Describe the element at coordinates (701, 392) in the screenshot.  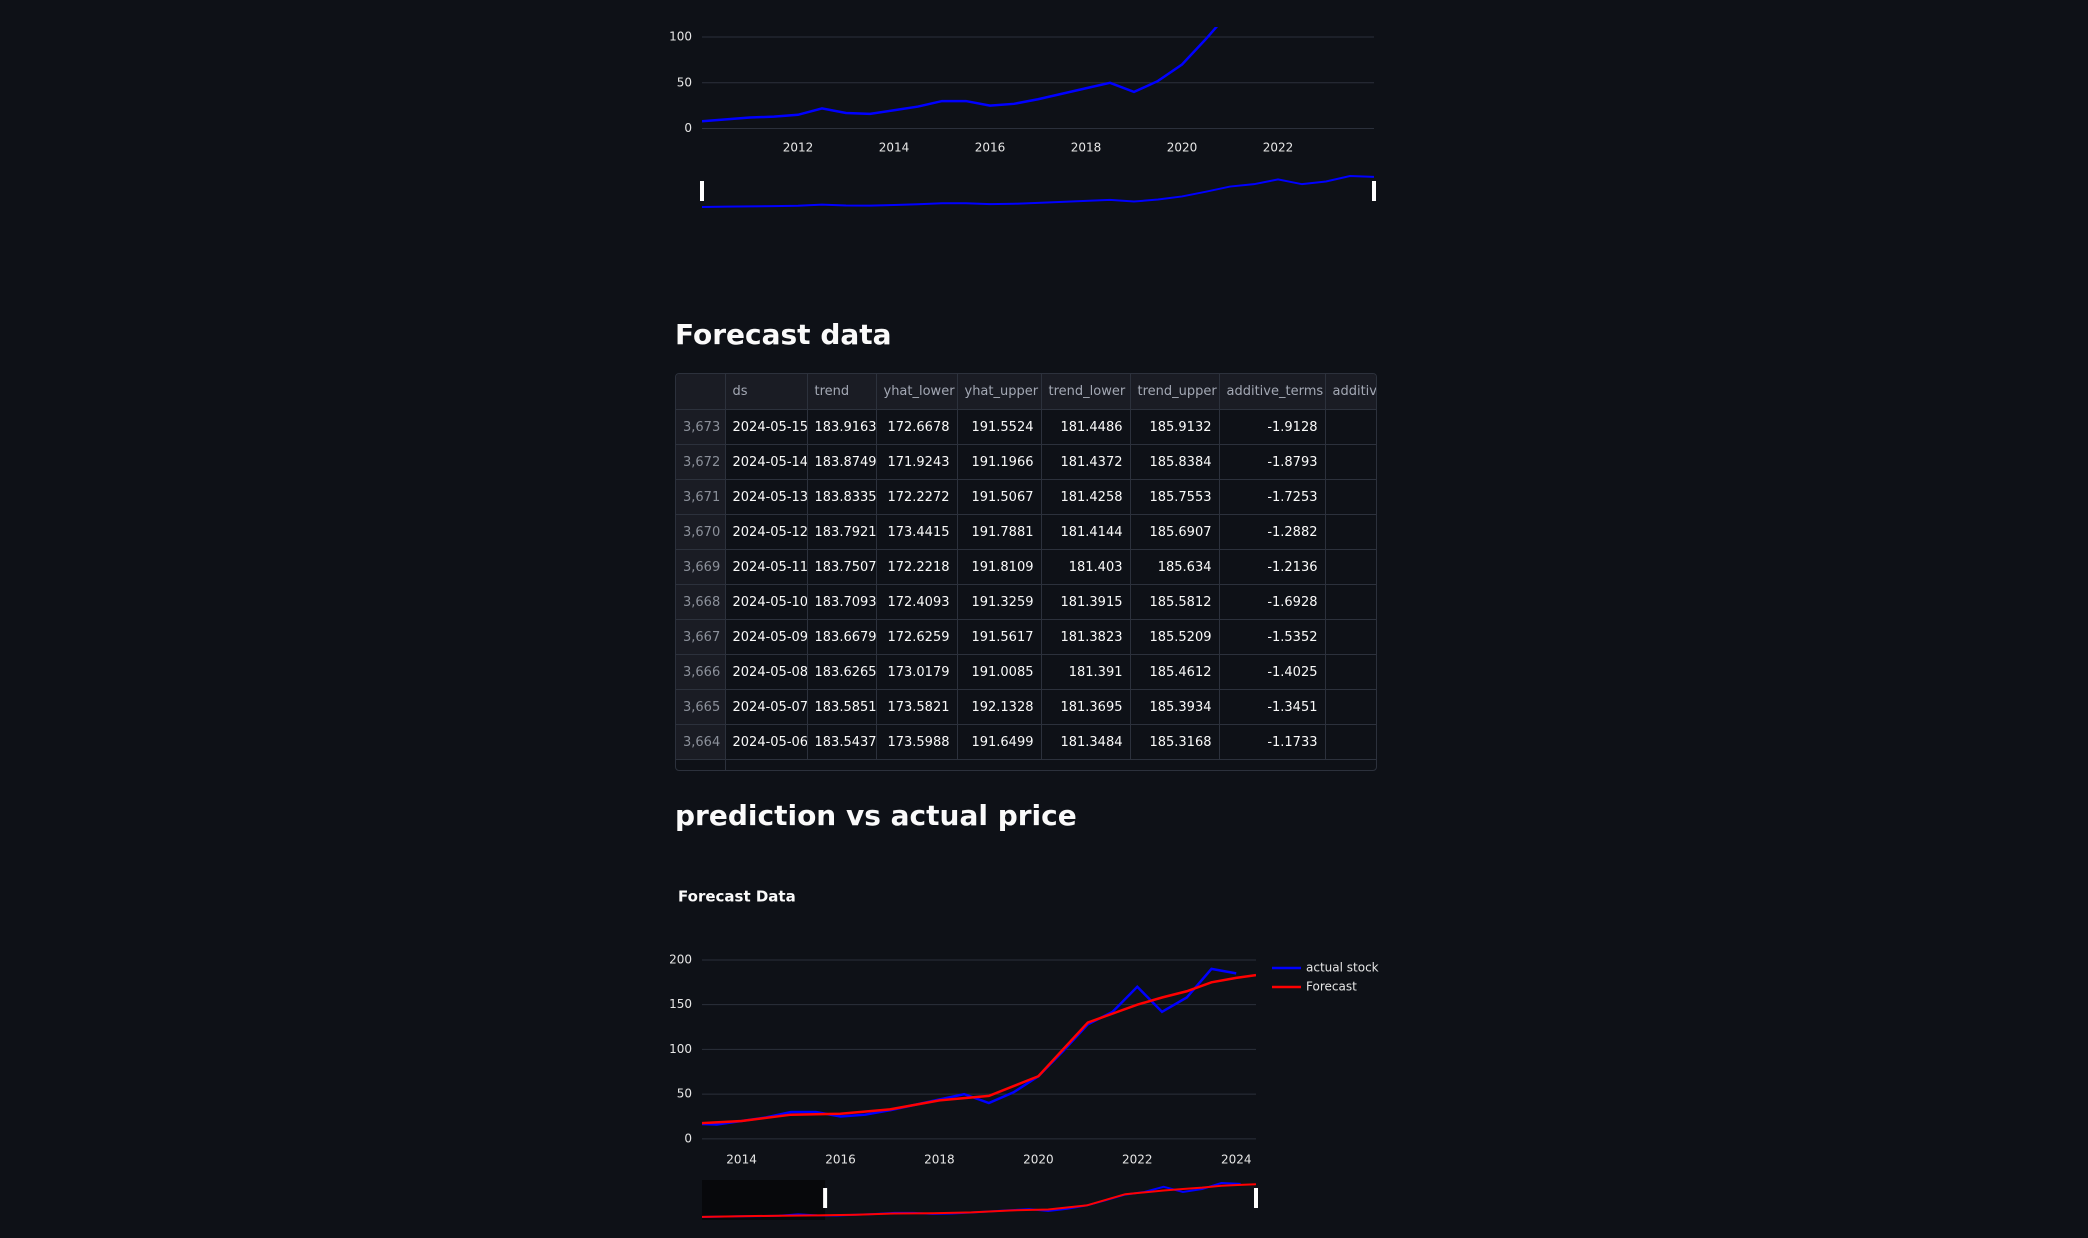
I see `index-header` at that location.